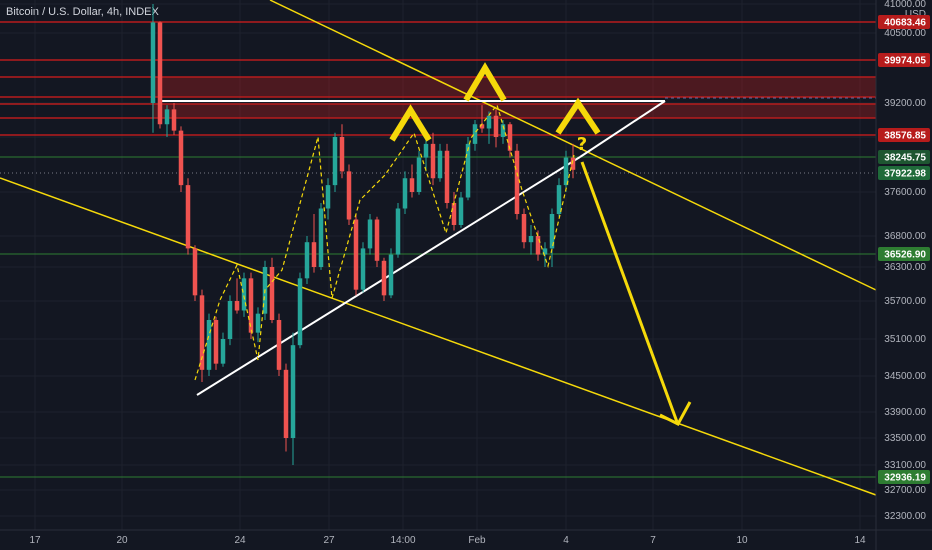  What do you see at coordinates (653, 540) in the screenshot?
I see `time-tick-label: 7` at bounding box center [653, 540].